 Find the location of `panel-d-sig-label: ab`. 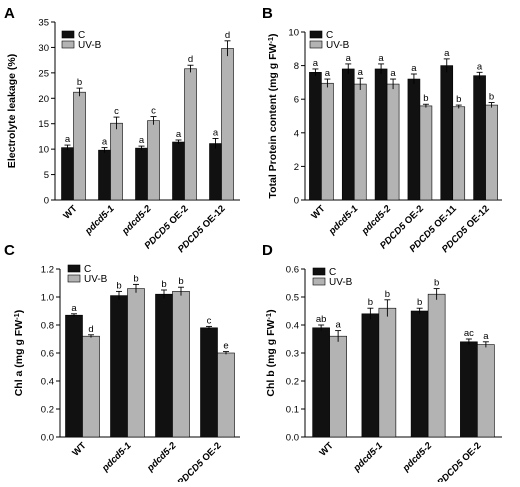

panel-d-sig-label: ab is located at coordinates (321, 319).